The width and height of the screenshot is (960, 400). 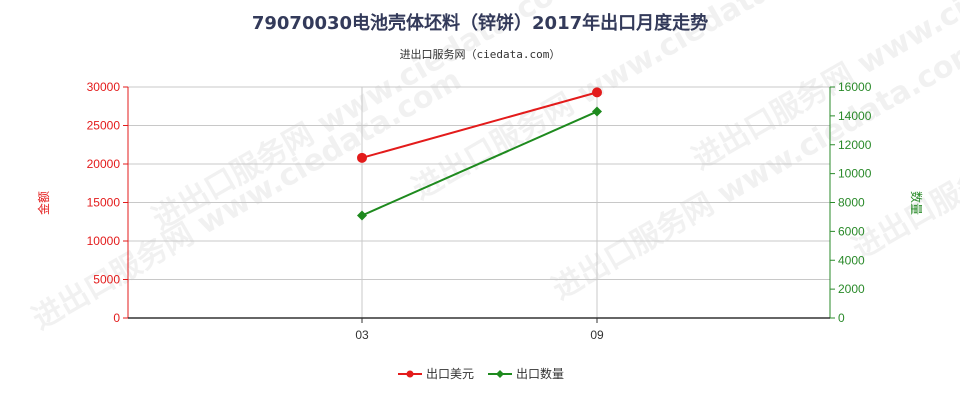 I want to click on y-tick-label-right: 0, so click(x=841, y=318).